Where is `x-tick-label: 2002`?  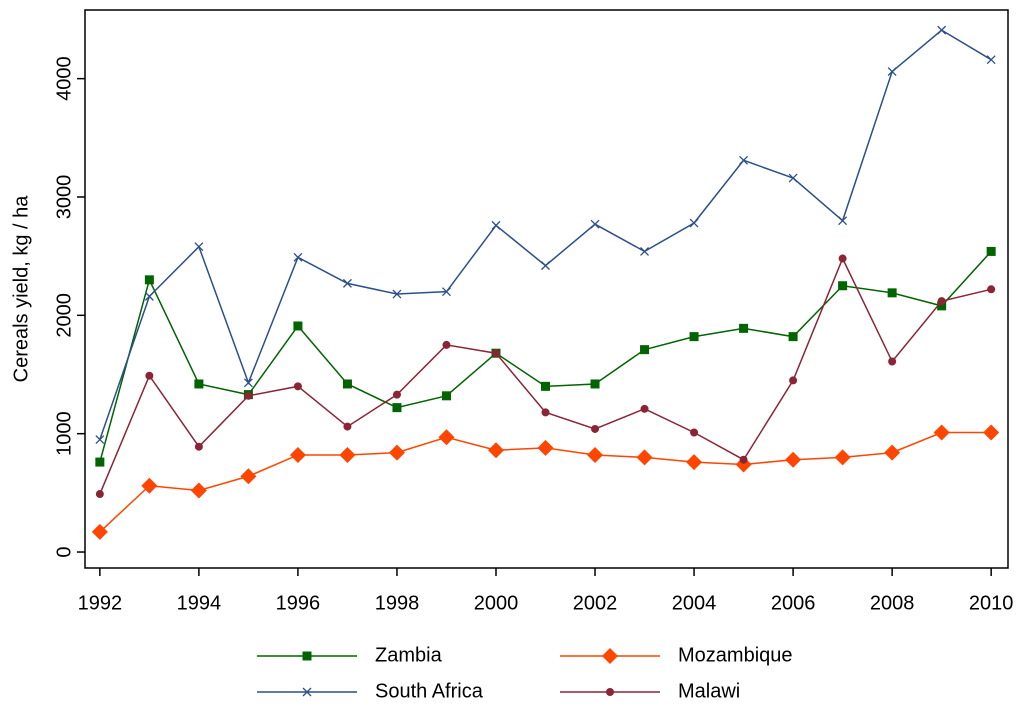
x-tick-label: 2002 is located at coordinates (595, 603).